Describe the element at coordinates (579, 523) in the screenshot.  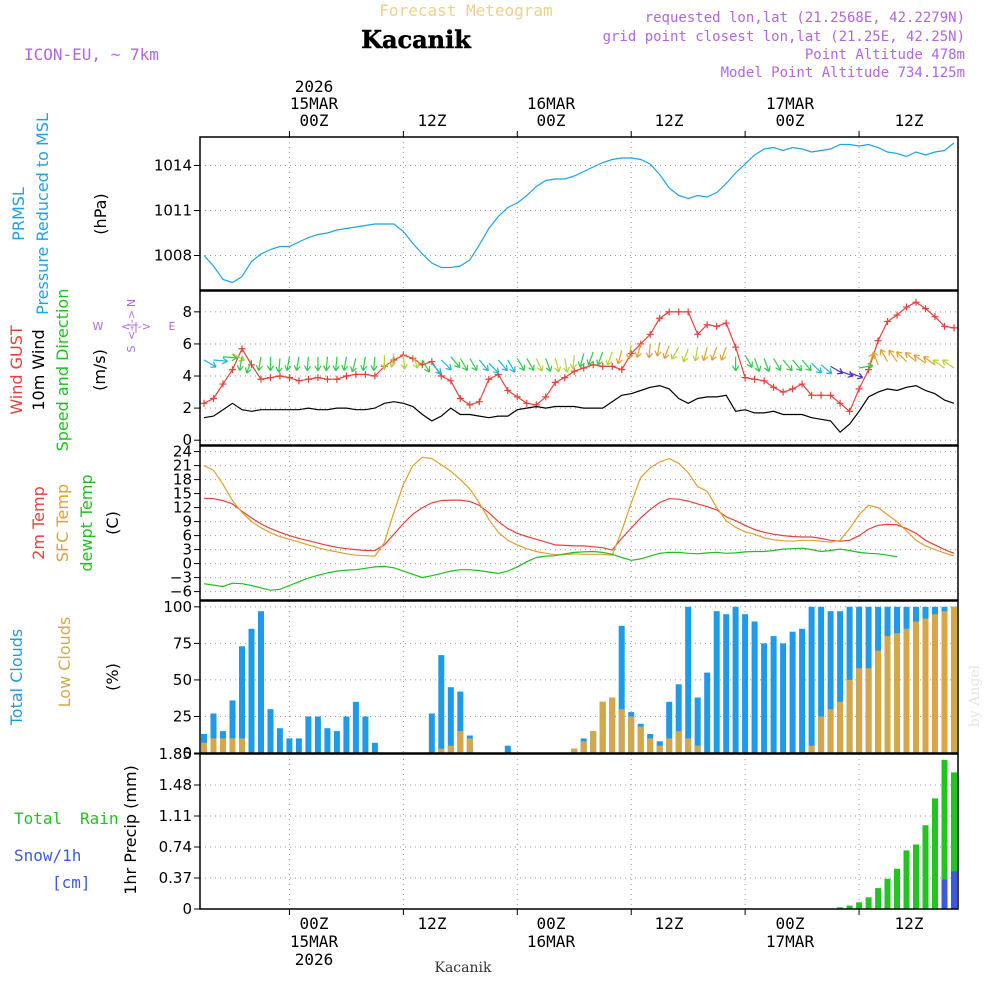
I see `temperature-frame` at that location.